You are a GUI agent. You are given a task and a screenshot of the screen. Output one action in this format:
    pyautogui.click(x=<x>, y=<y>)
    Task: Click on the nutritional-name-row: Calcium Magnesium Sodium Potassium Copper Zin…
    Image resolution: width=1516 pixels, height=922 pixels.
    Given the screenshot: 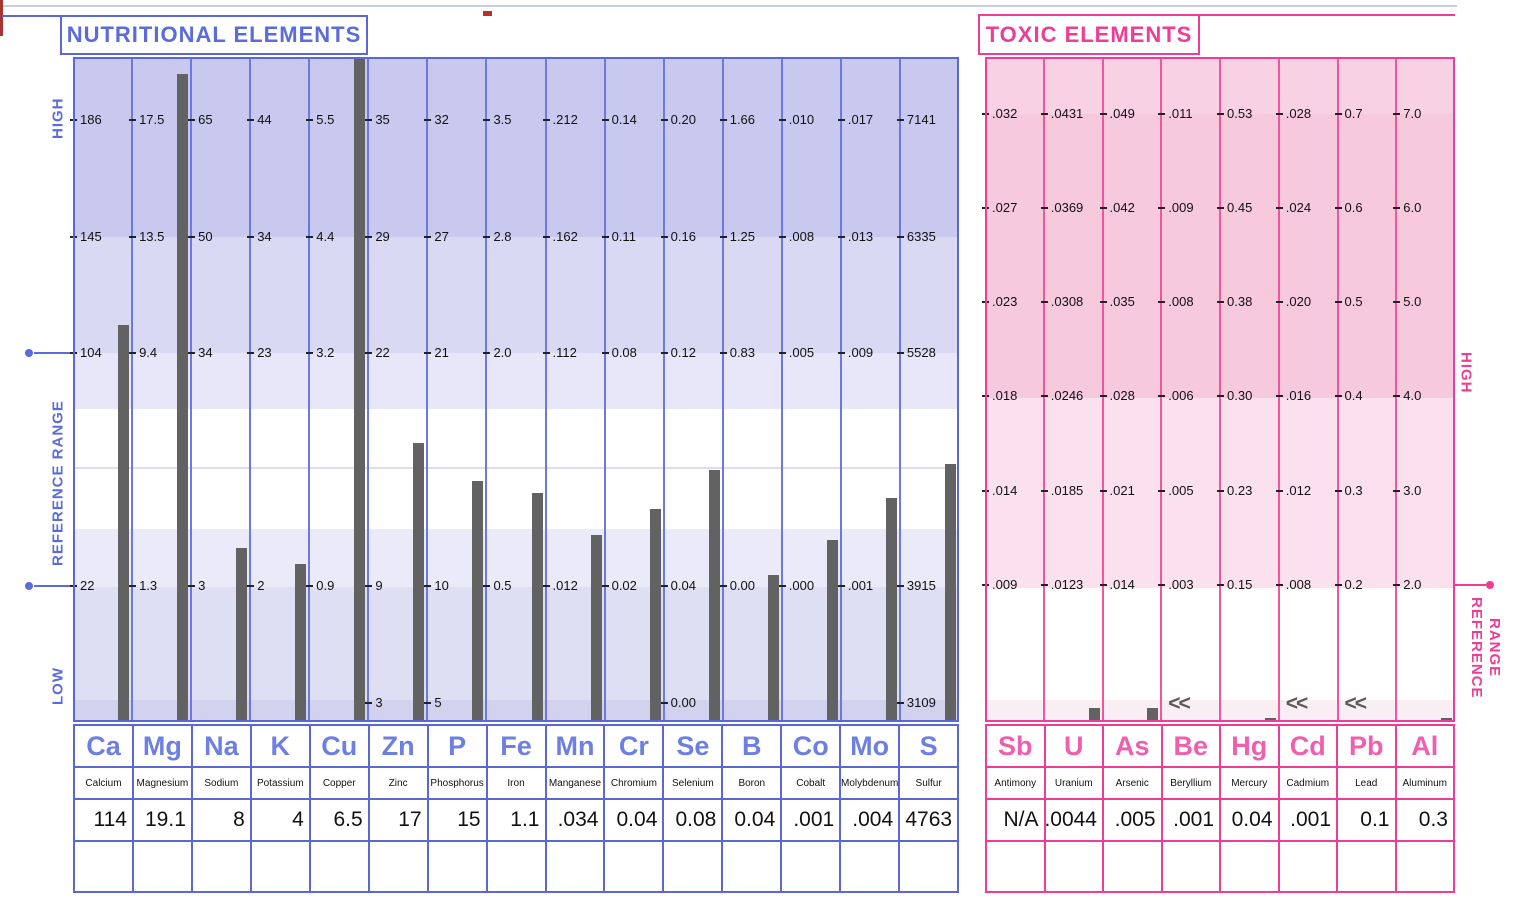 What is the action you would take?
    pyautogui.click(x=516, y=784)
    